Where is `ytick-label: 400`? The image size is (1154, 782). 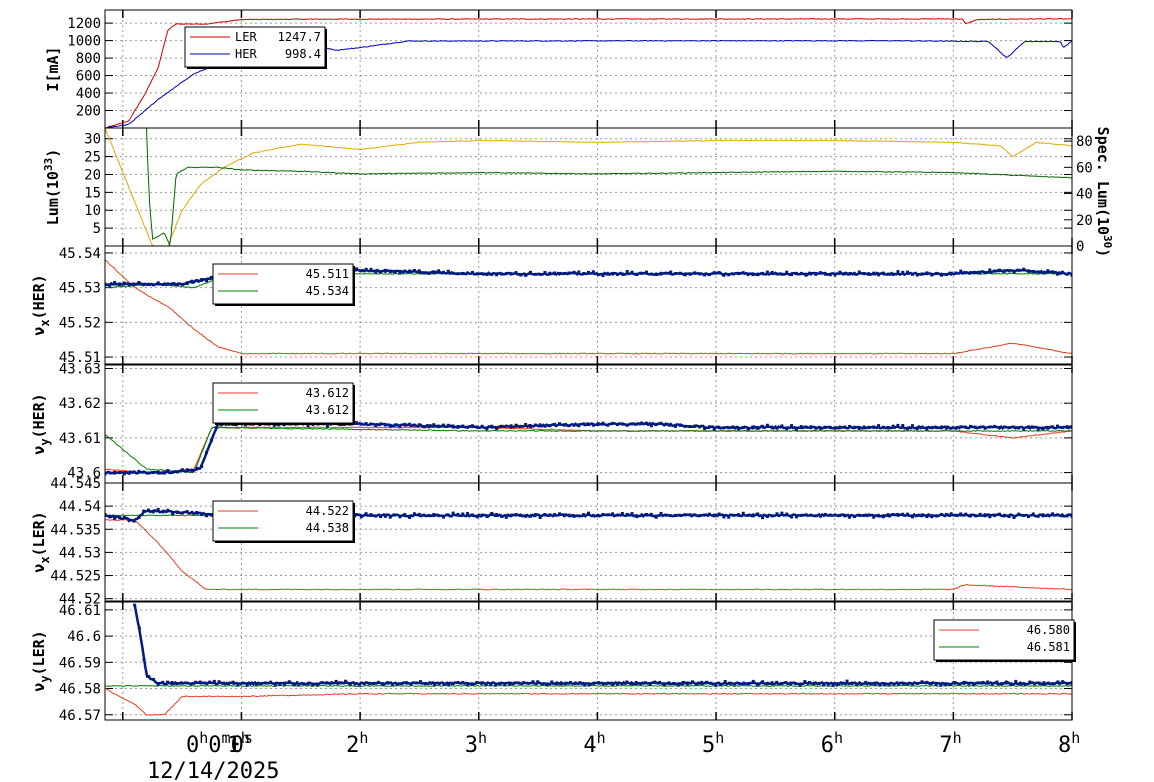
ytick-label: 400 is located at coordinates (88, 94).